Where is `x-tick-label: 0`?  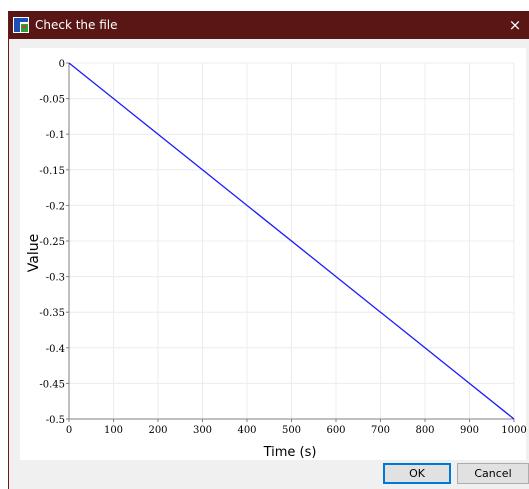
x-tick-label: 0 is located at coordinates (69, 430).